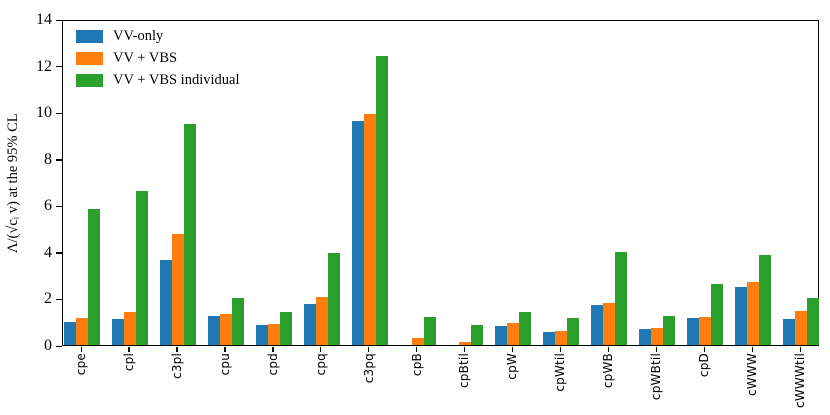 The width and height of the screenshot is (830, 415). Describe the element at coordinates (512, 366) in the screenshot. I see `x-tick-label: cpW` at that location.